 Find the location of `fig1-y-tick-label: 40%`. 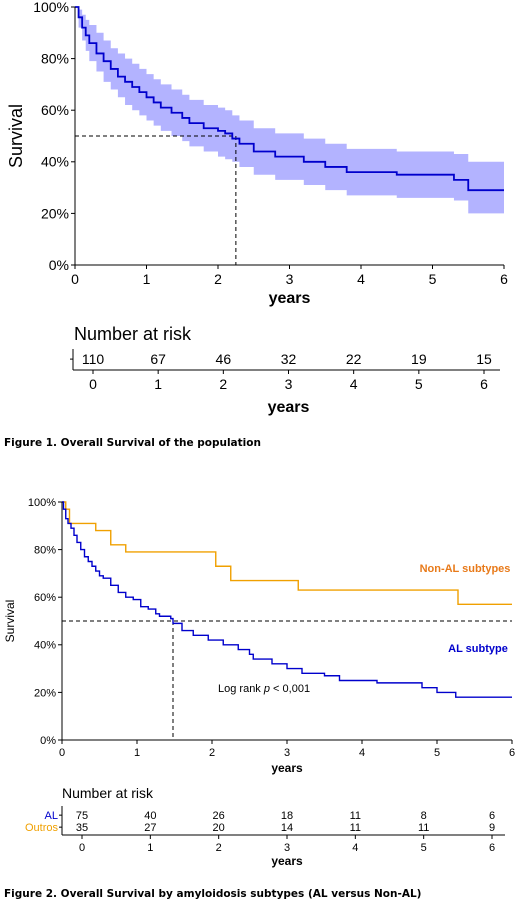

fig1-y-tick-label: 40% is located at coordinates (55, 162).